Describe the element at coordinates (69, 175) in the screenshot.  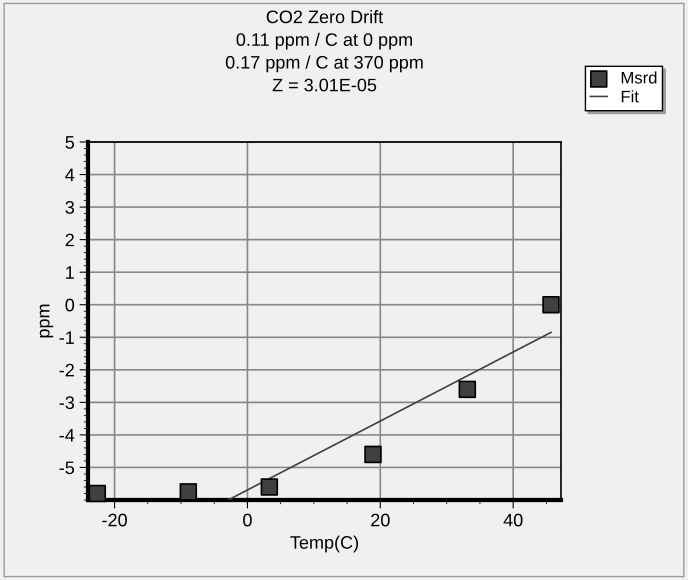
I see `y-tick-label: 4` at that location.